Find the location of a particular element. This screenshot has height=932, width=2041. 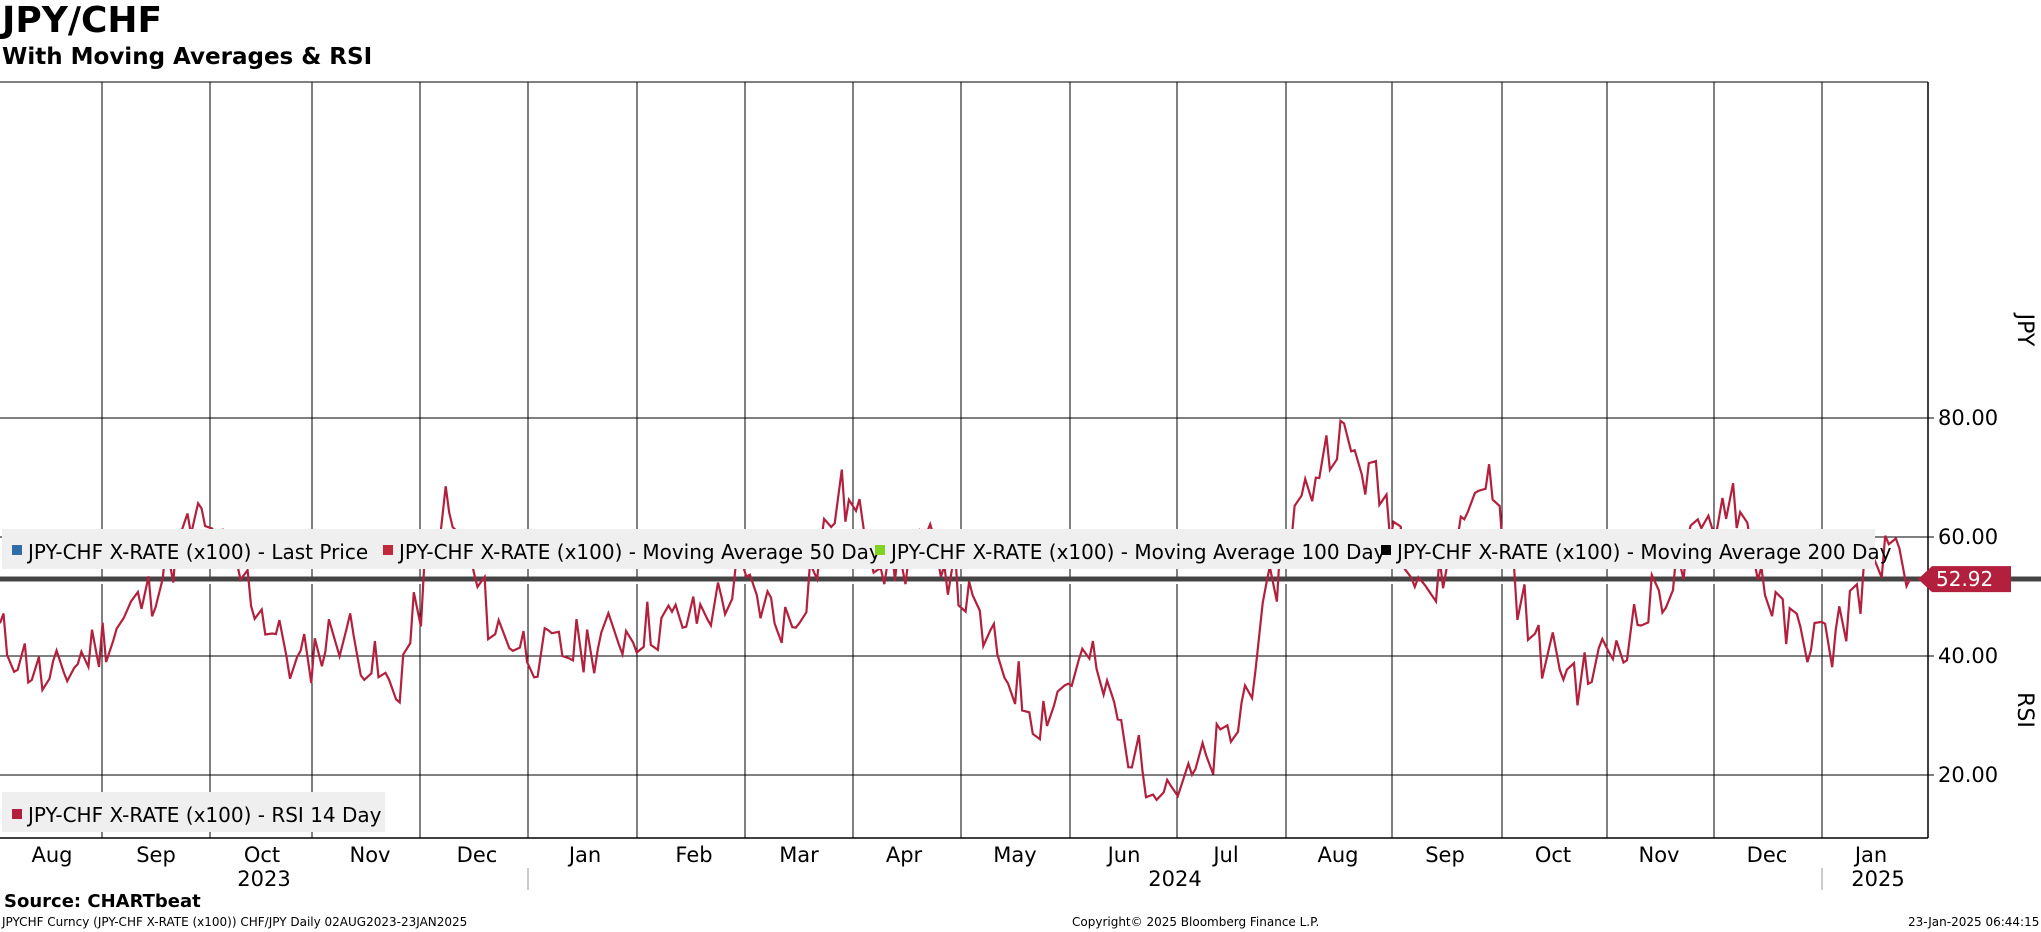

rsi-last-value: 52.92 is located at coordinates (1964, 579).